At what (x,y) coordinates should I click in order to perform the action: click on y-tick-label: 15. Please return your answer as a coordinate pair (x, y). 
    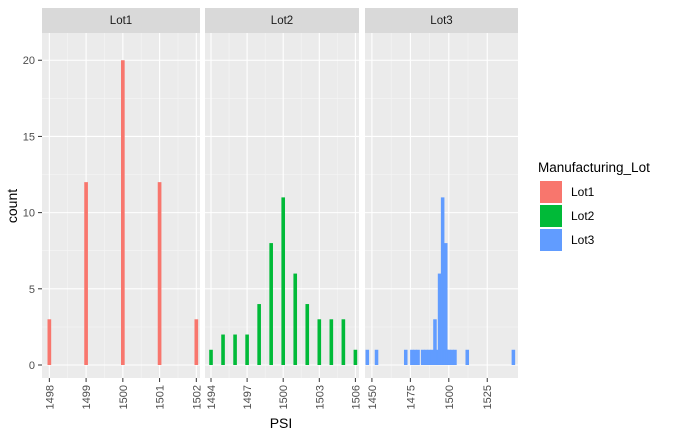
    Looking at the image, I should click on (29, 137).